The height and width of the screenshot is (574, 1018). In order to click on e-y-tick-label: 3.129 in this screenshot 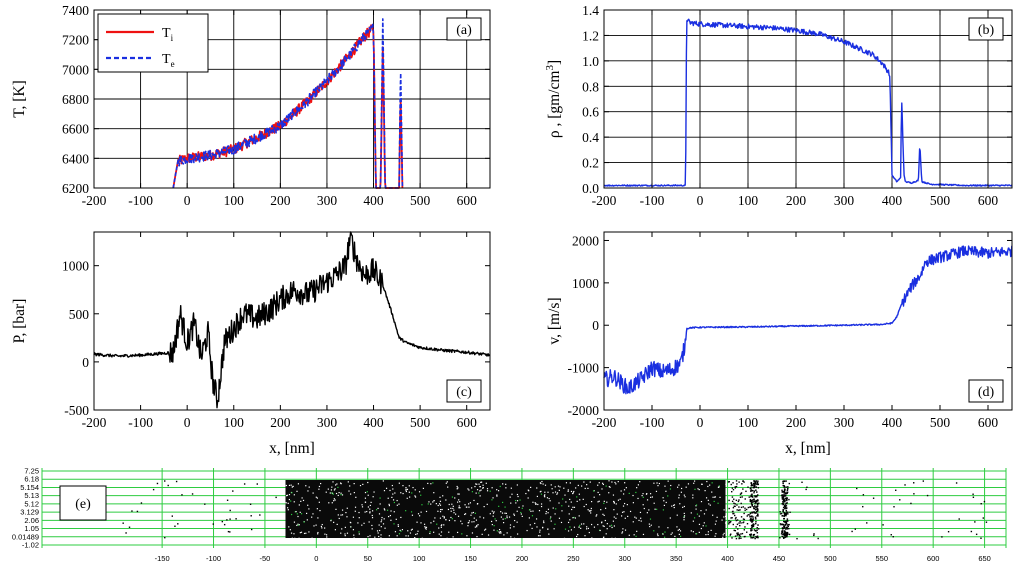, I will do `click(29, 512)`.